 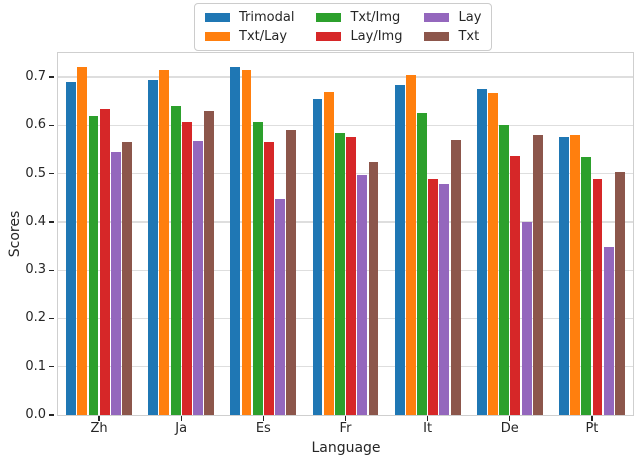 What do you see at coordinates (428, 428) in the screenshot?
I see `x-tick-label-it: It` at bounding box center [428, 428].